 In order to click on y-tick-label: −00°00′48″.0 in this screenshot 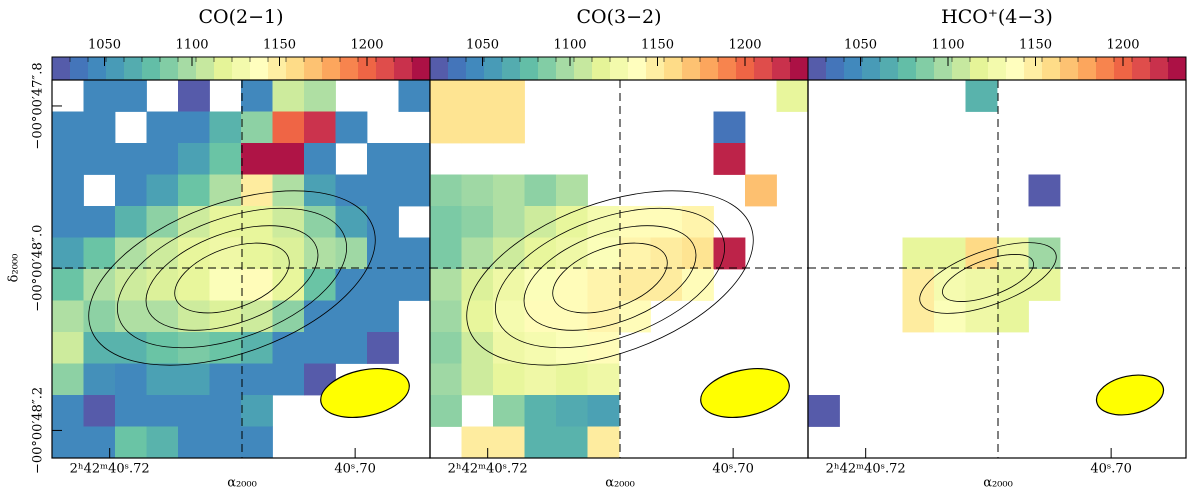, I will do `click(38, 268)`.